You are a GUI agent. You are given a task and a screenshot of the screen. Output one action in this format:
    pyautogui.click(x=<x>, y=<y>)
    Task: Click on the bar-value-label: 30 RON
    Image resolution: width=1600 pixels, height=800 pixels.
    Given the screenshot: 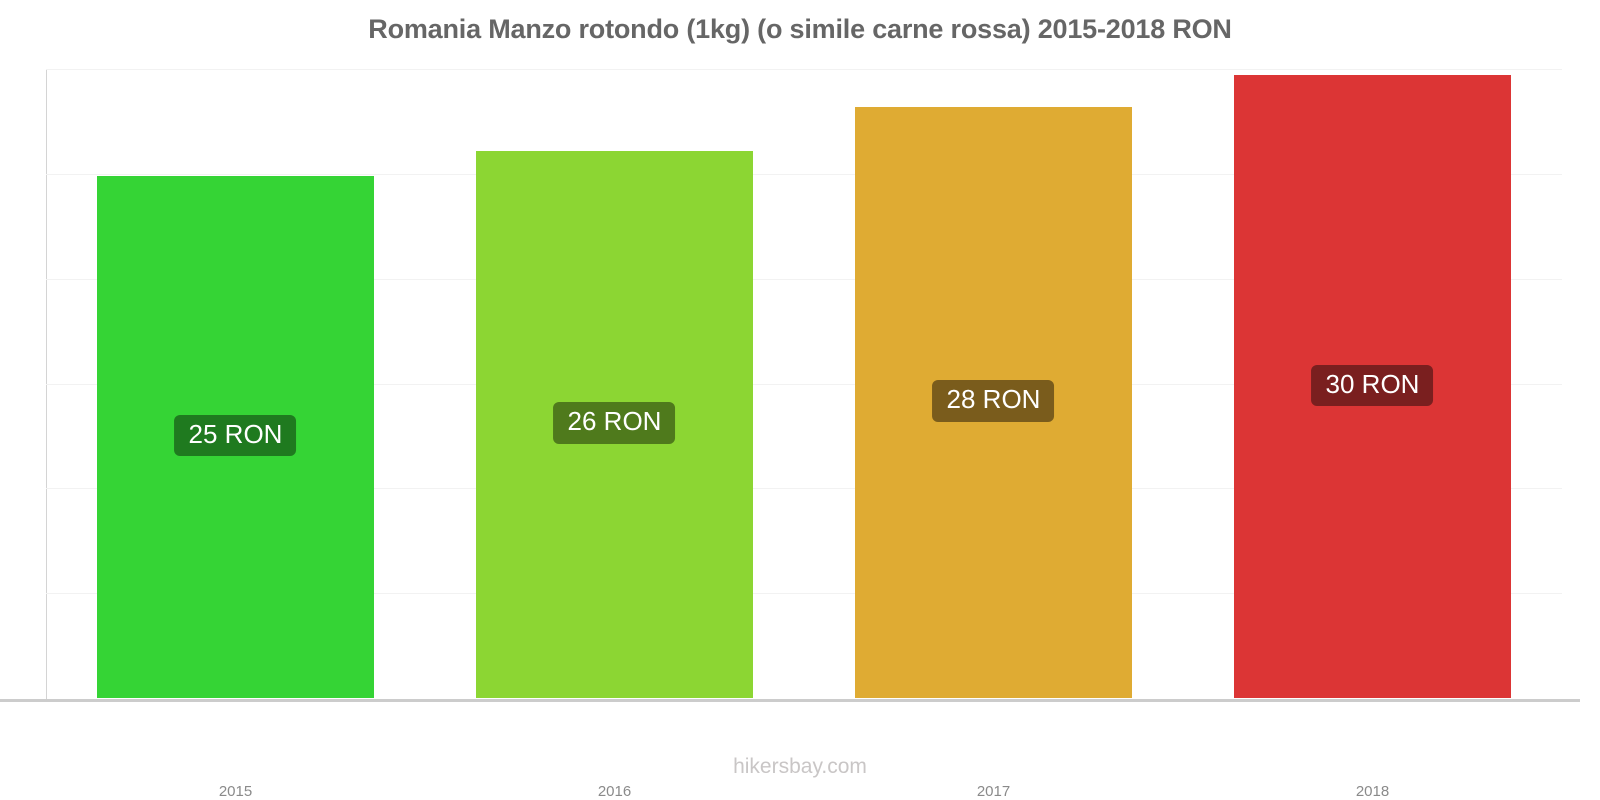 What is the action you would take?
    pyautogui.click(x=1372, y=385)
    